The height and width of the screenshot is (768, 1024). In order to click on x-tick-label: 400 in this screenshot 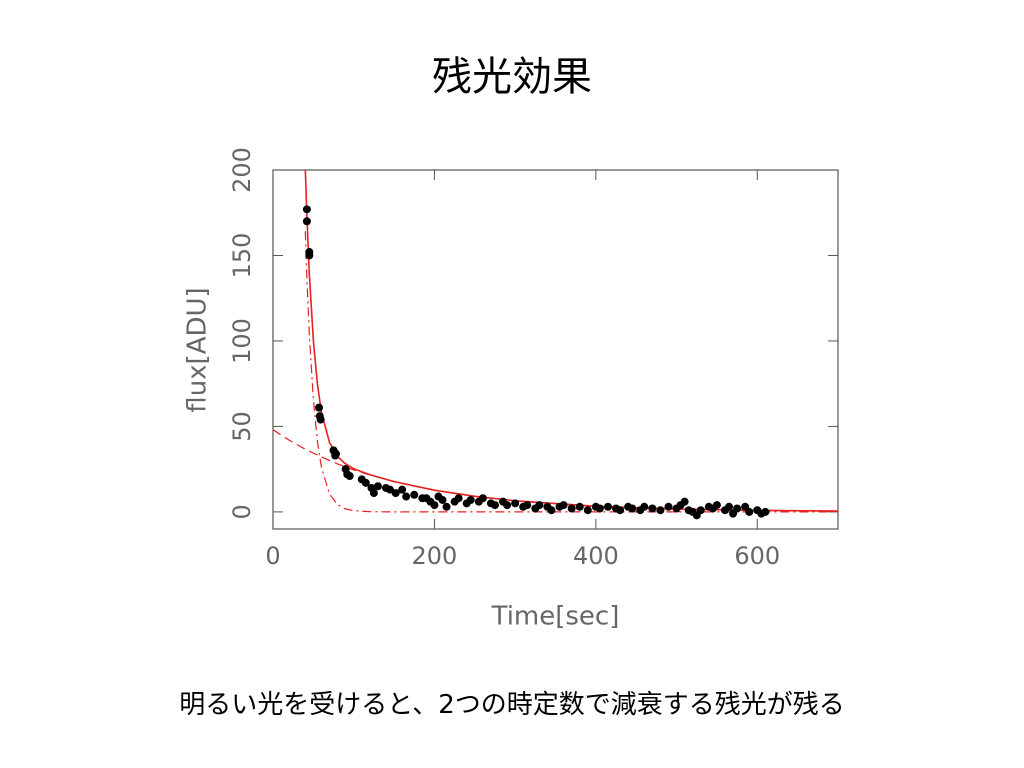, I will do `click(596, 556)`.